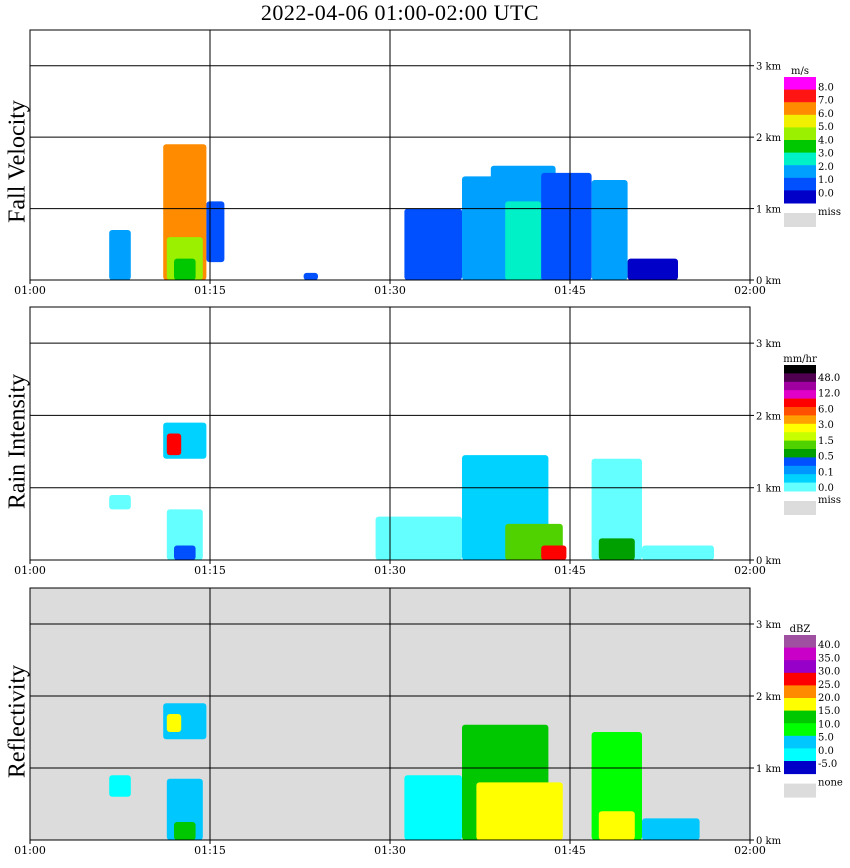 The width and height of the screenshot is (850, 868). Describe the element at coordinates (570, 850) in the screenshot. I see `x-tick-label: 01:45` at that location.